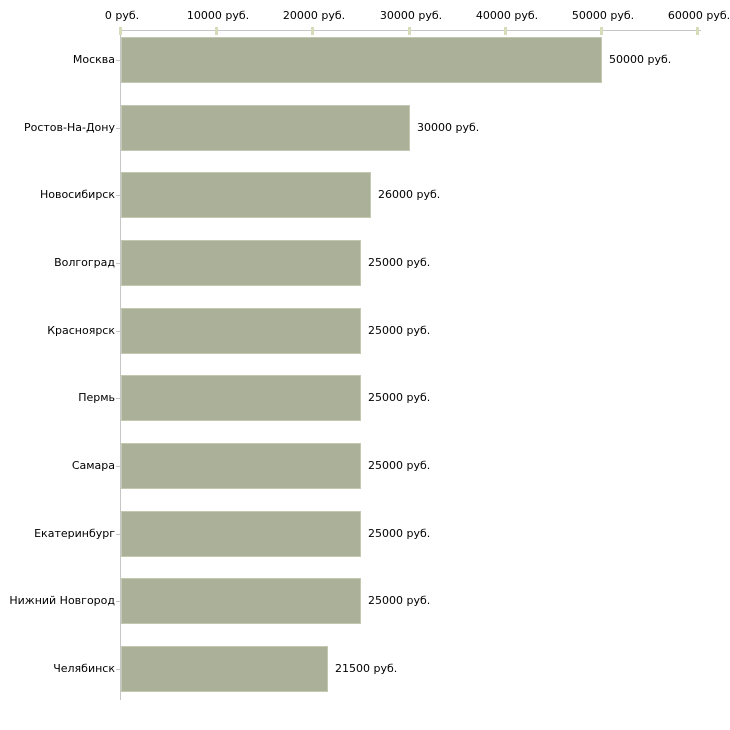  What do you see at coordinates (74, 533) in the screenshot?
I see `category-label: Екатеринбург` at bounding box center [74, 533].